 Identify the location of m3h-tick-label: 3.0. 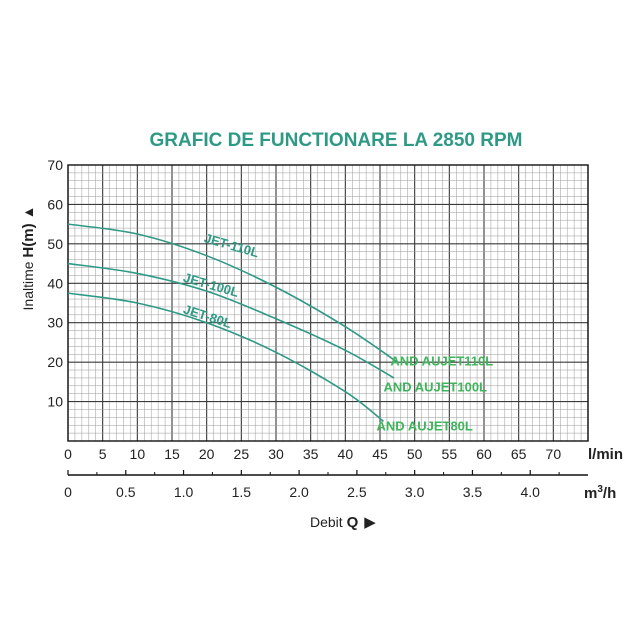
(415, 492).